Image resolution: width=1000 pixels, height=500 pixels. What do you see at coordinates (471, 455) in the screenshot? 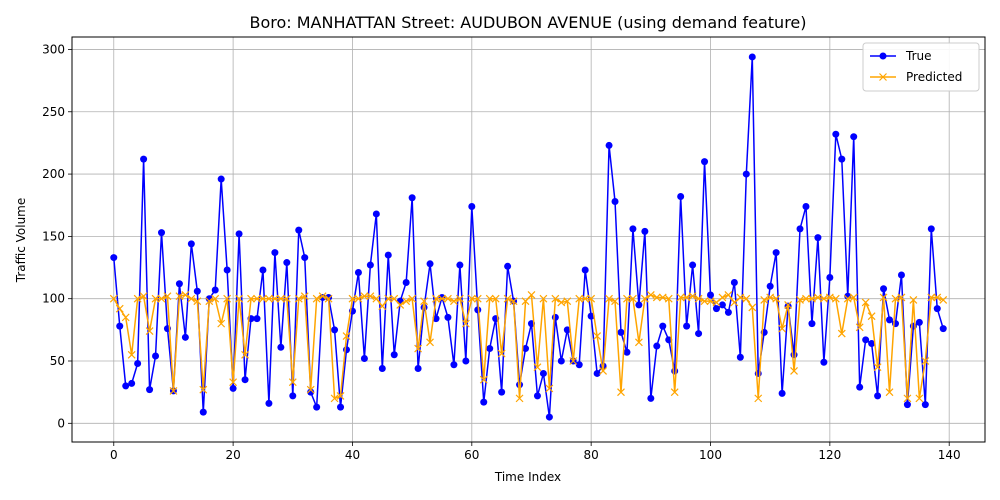
I see `x-tick-label: 60` at bounding box center [471, 455].